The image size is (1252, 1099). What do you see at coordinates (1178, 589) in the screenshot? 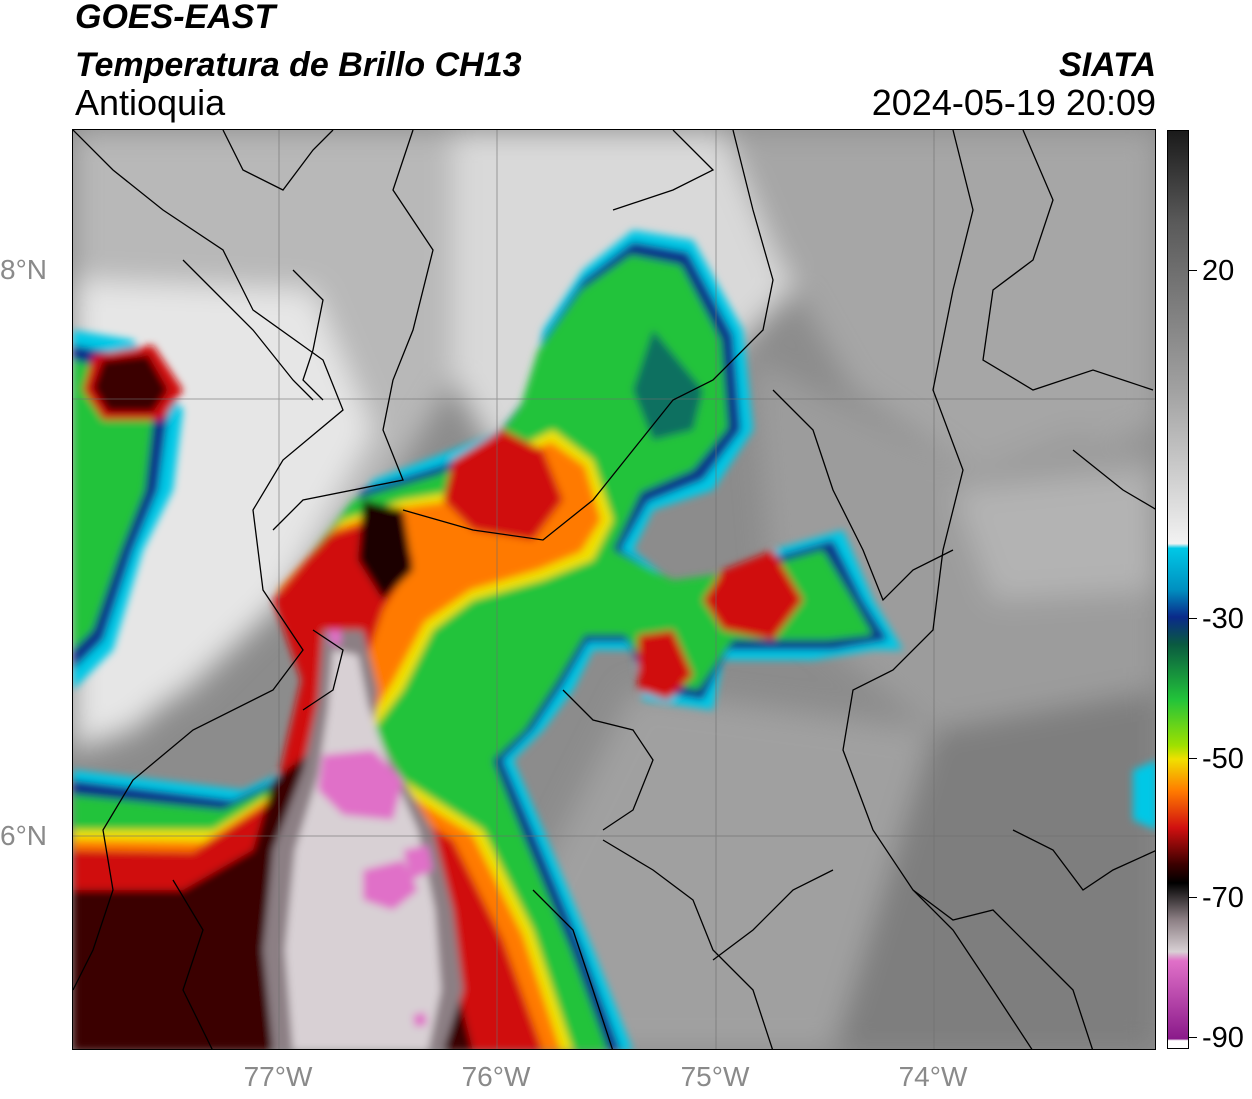
I see `colorbar` at bounding box center [1178, 589].